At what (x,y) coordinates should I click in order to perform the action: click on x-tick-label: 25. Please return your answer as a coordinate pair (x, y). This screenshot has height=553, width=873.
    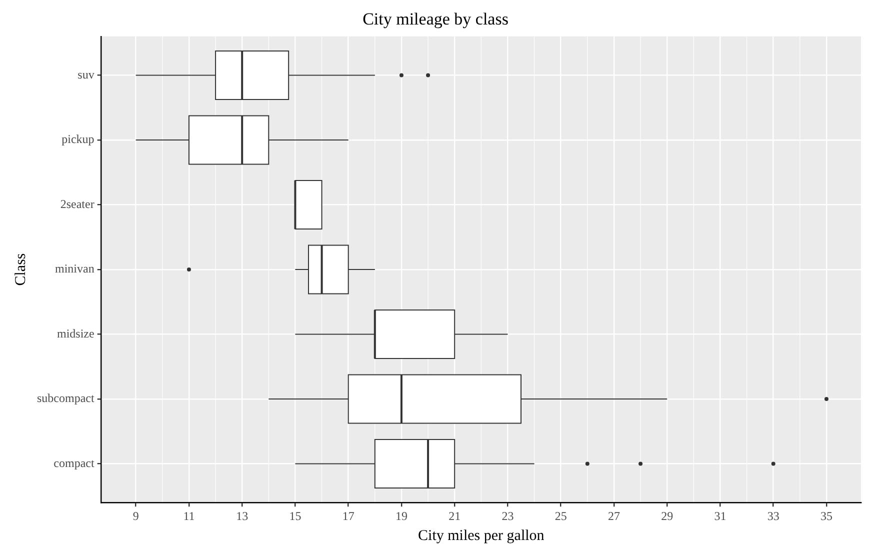
    Looking at the image, I should click on (560, 515).